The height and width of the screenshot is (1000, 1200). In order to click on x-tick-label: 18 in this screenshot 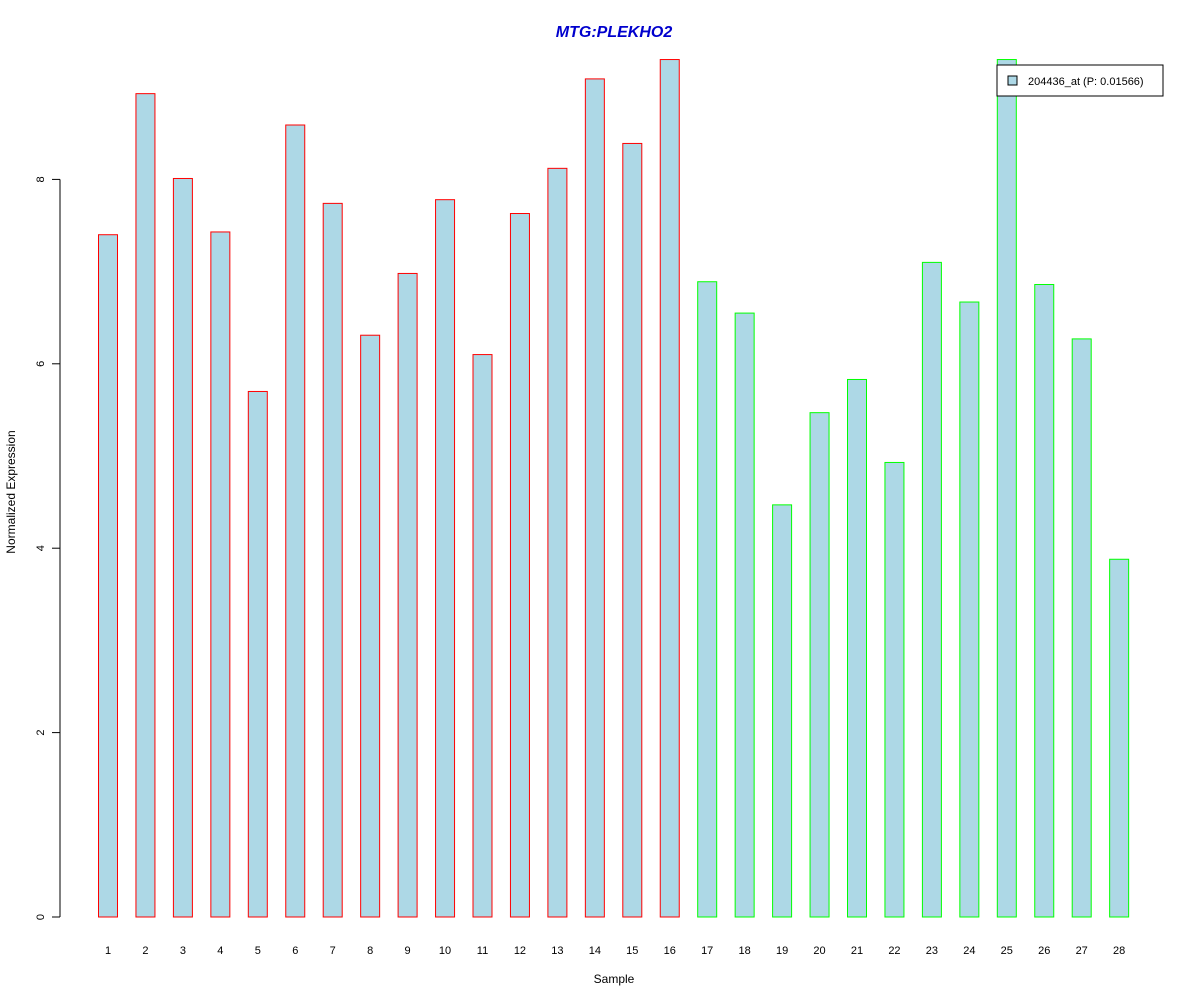, I will do `click(745, 951)`.